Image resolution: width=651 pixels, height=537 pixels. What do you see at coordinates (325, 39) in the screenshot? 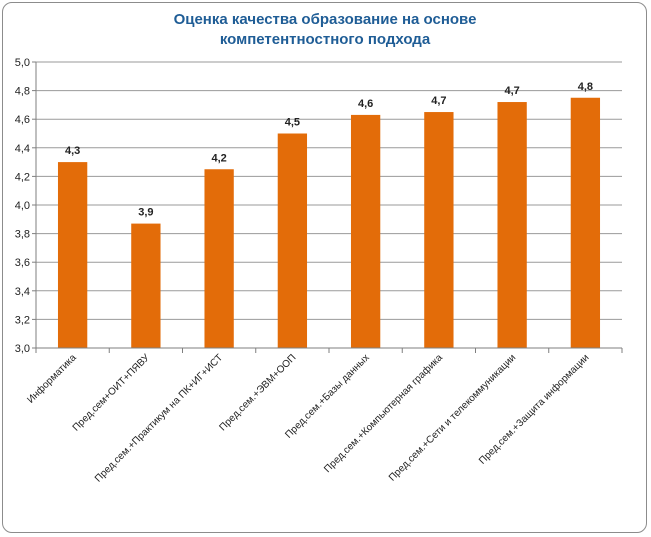
I see `chart-title-line-2: компетентностного подхода` at bounding box center [325, 39].